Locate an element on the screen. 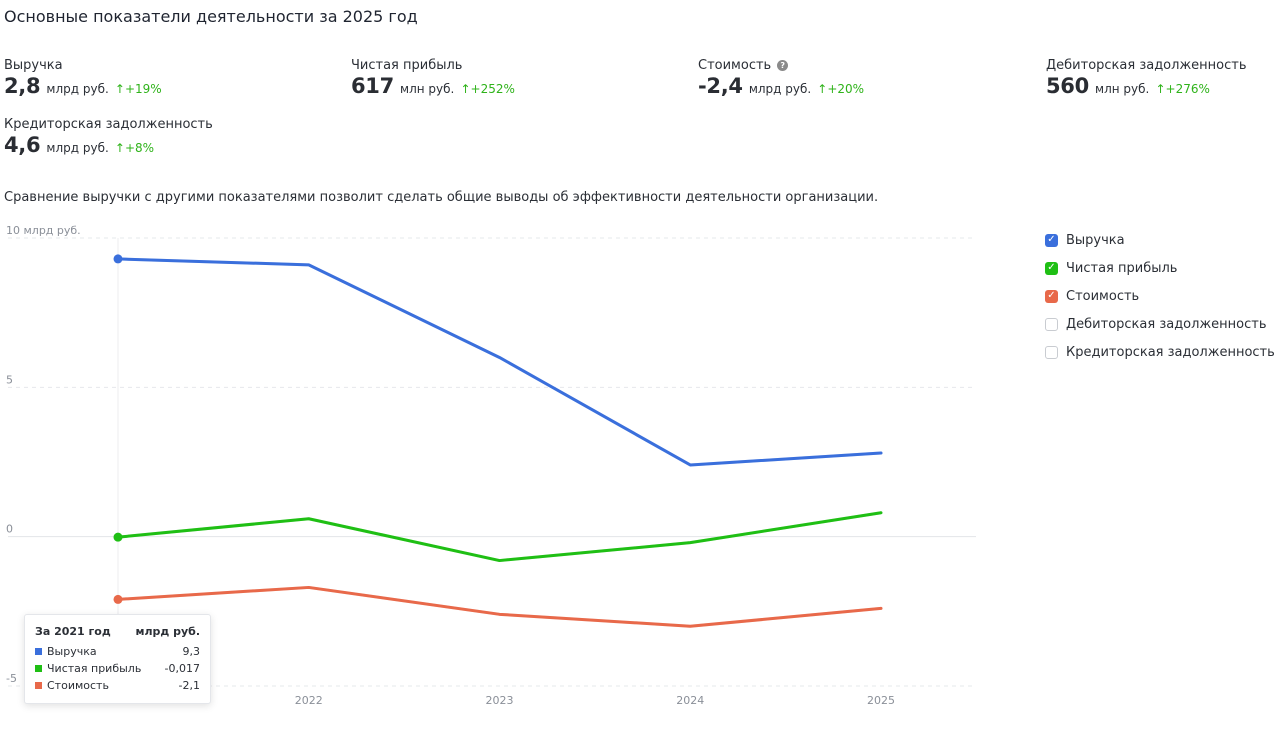 This screenshot has height=730, width=1280. kpi-revenue-value: 2,8 is located at coordinates (22, 86).